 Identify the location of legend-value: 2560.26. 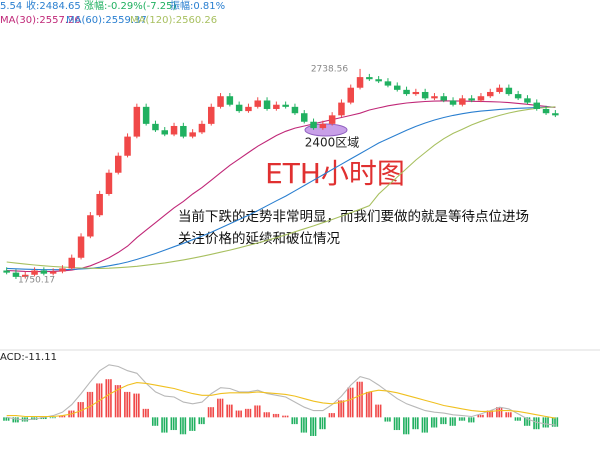
(196, 20).